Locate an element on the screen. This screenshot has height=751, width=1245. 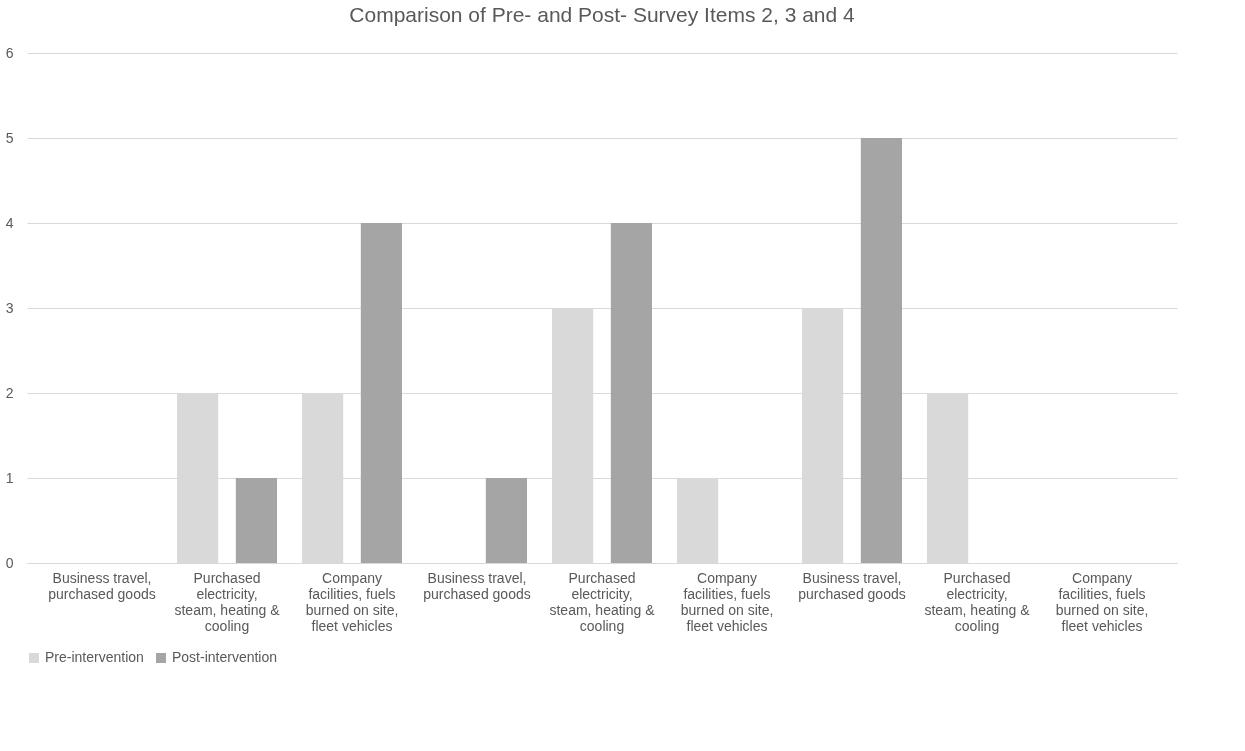
y-tick-label: 6 is located at coordinates (9, 52).